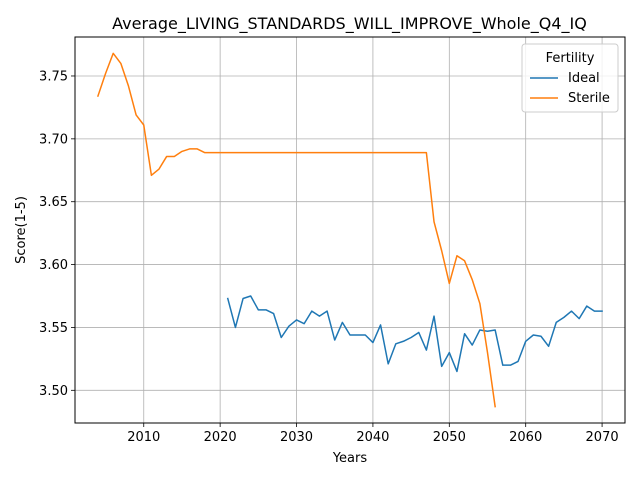 The width and height of the screenshot is (640, 480). I want to click on x-tick-label: 2020, so click(220, 437).